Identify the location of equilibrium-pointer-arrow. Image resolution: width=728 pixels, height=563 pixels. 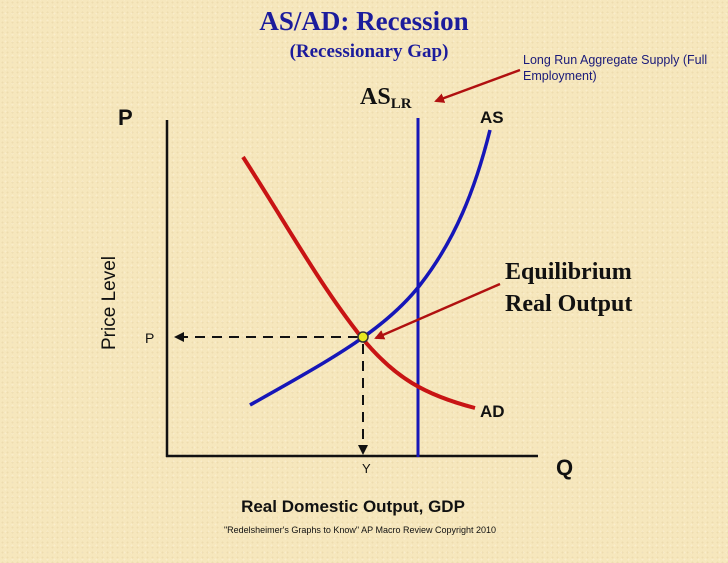
(437, 311).